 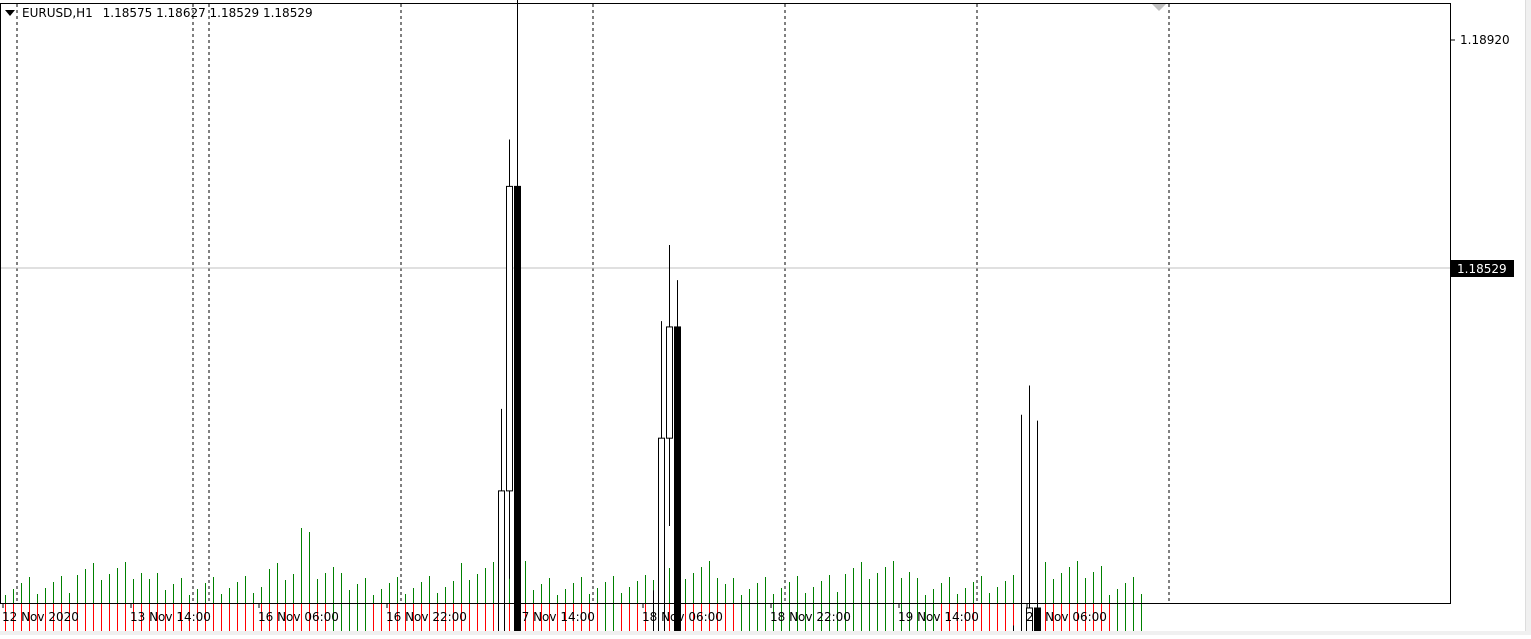 I want to click on svg-text: 12 Nov 2020, so click(x=40, y=617).